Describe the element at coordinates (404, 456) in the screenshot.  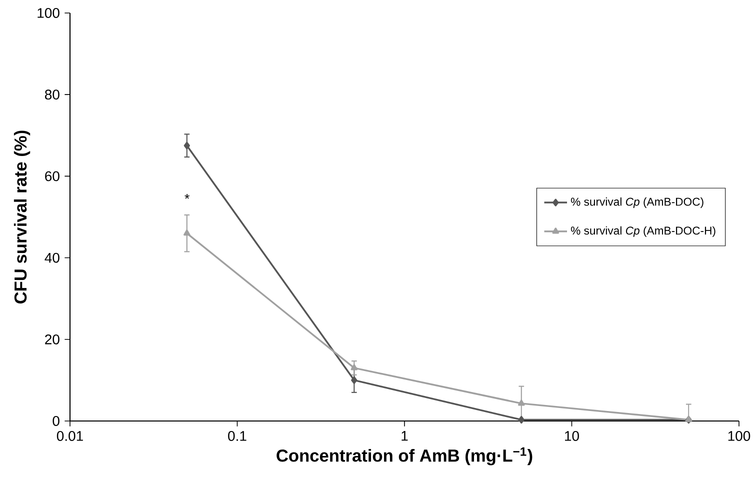
I see `x-axis-title: Concentration of AmB (mg·L$^{−1}$)` at that location.